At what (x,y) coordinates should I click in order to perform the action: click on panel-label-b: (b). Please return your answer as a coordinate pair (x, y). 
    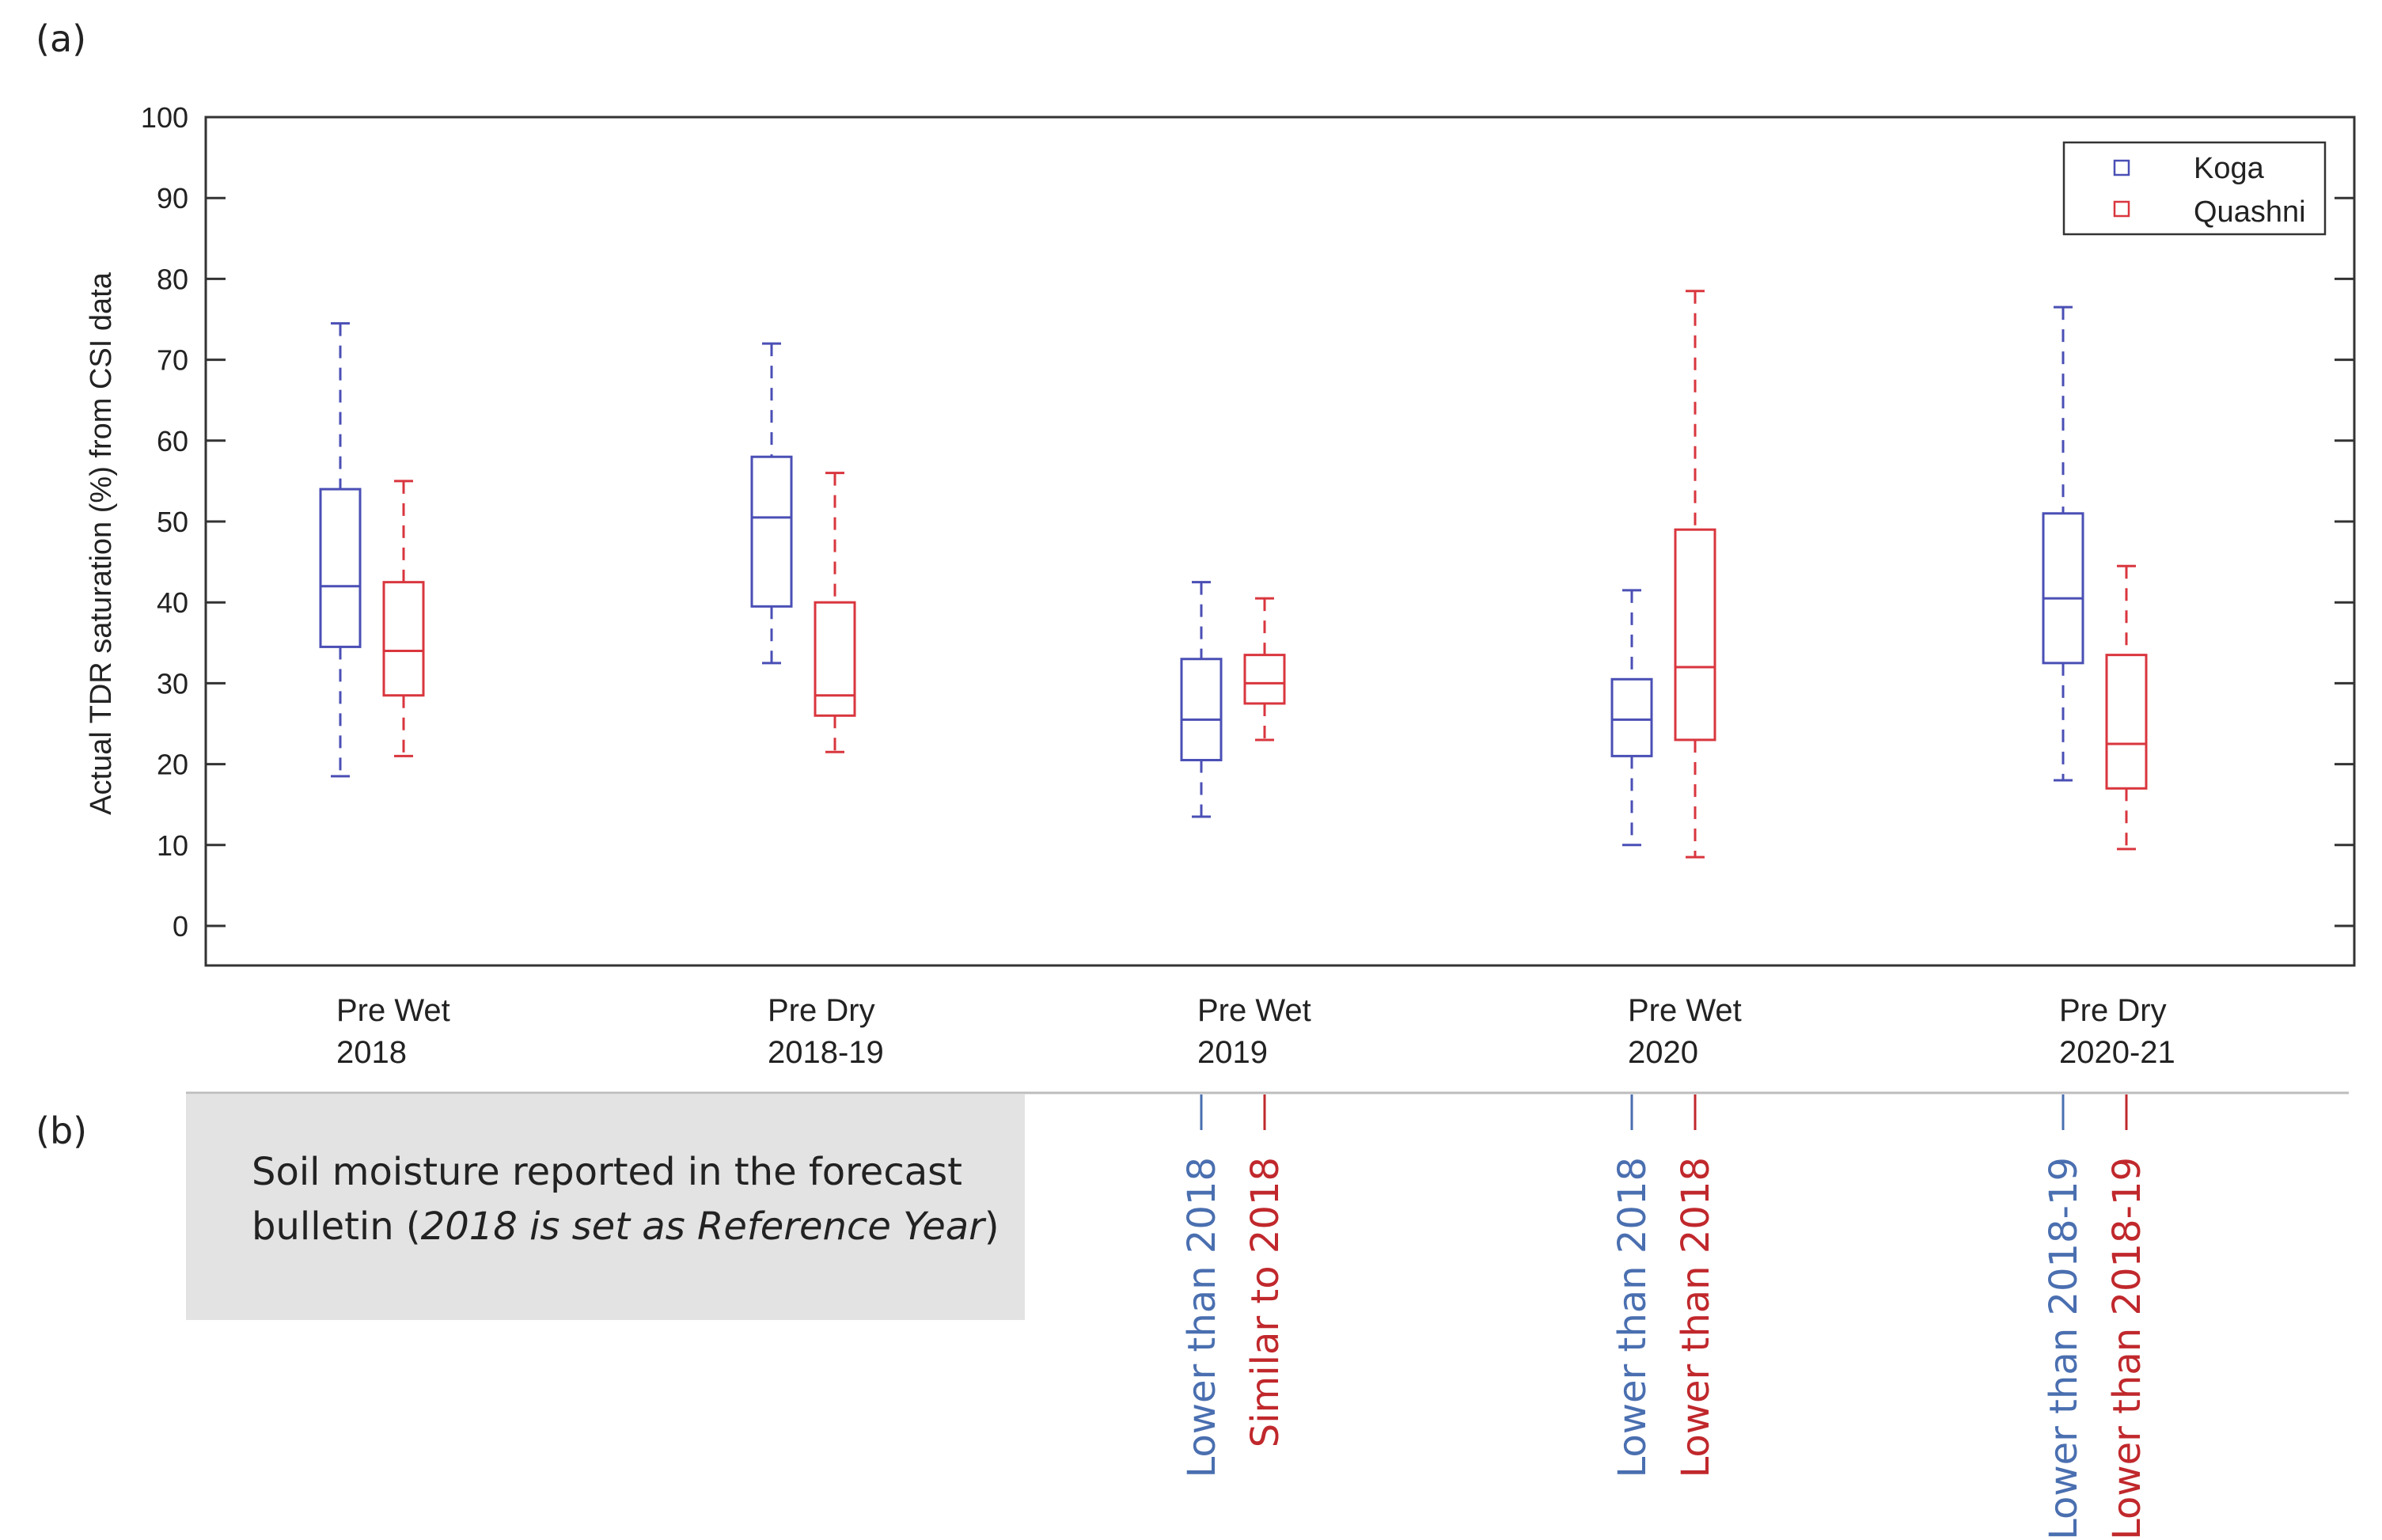
    Looking at the image, I should click on (61, 1130).